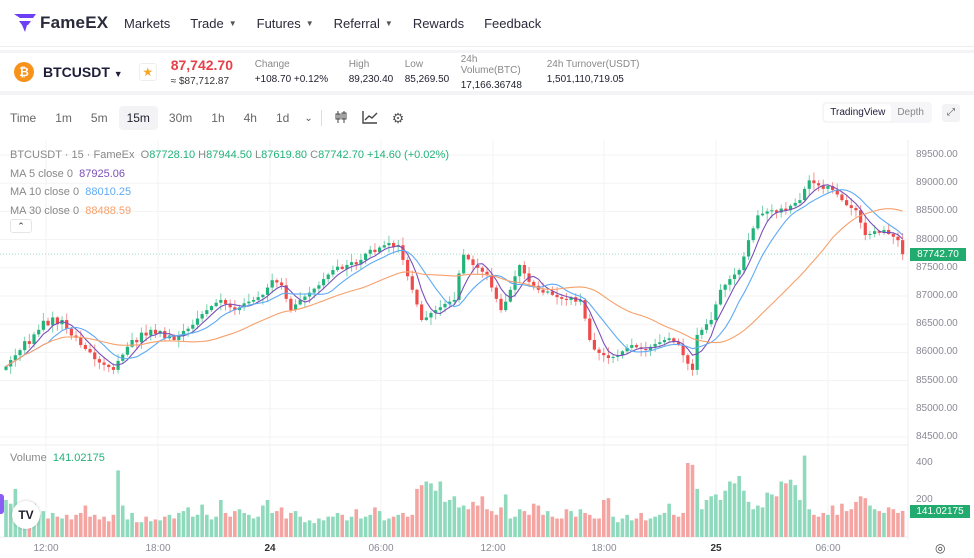  Describe the element at coordinates (308, 118) in the screenshot. I see `chevron-down-icon: ⌄` at that location.